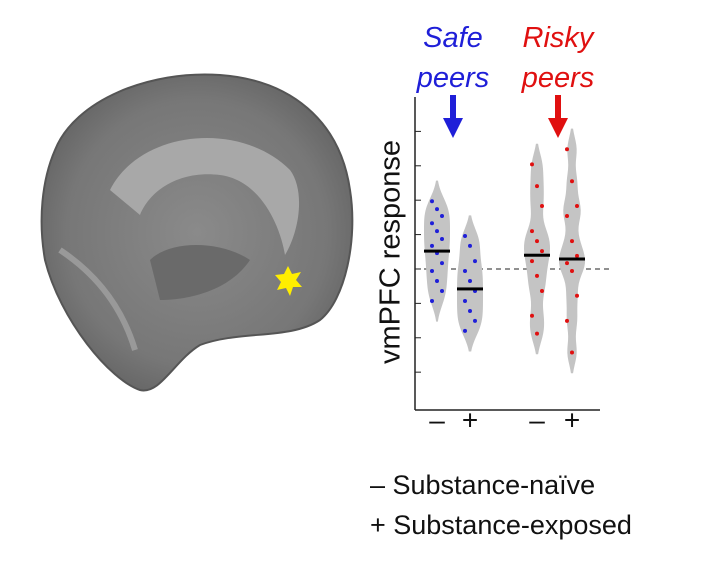 The width and height of the screenshot is (720, 565). What do you see at coordinates (501, 525) in the screenshot?
I see `legend-entry: + Substance-exposed` at bounding box center [501, 525].